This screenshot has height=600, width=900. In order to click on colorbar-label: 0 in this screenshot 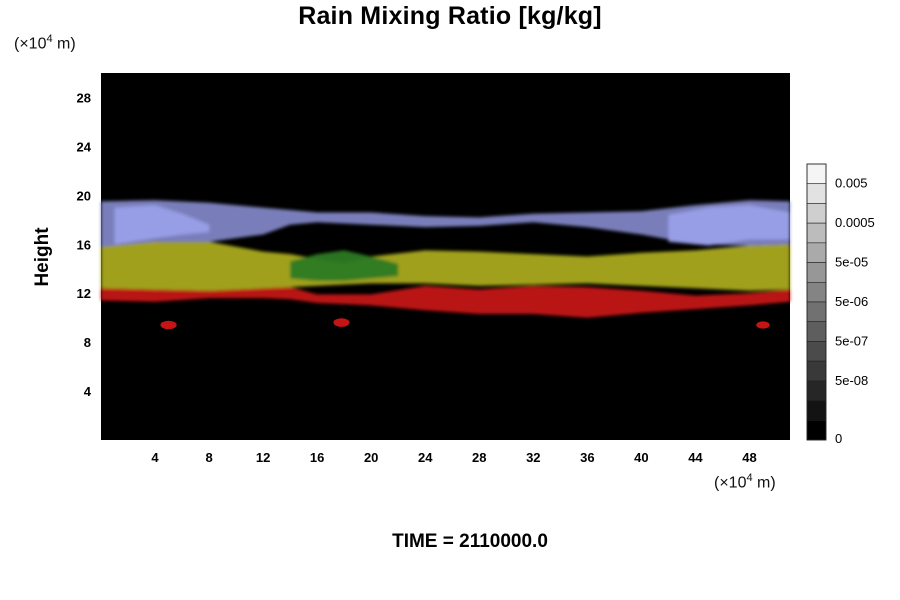, I will do `click(838, 438)`.